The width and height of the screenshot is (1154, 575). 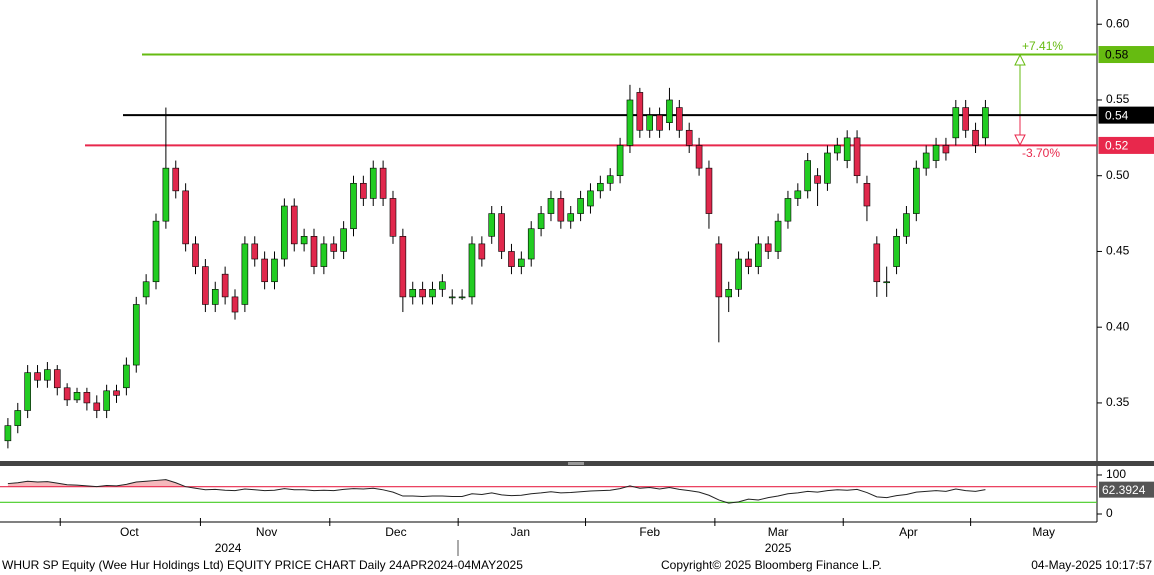 I want to click on annotation: -3.70%, so click(x=1041, y=153).